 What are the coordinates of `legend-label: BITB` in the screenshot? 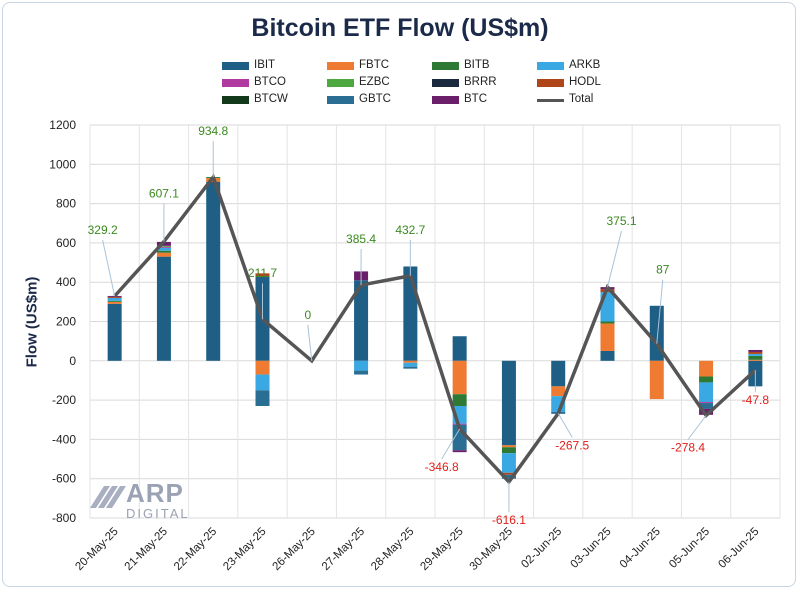 It's located at (477, 65).